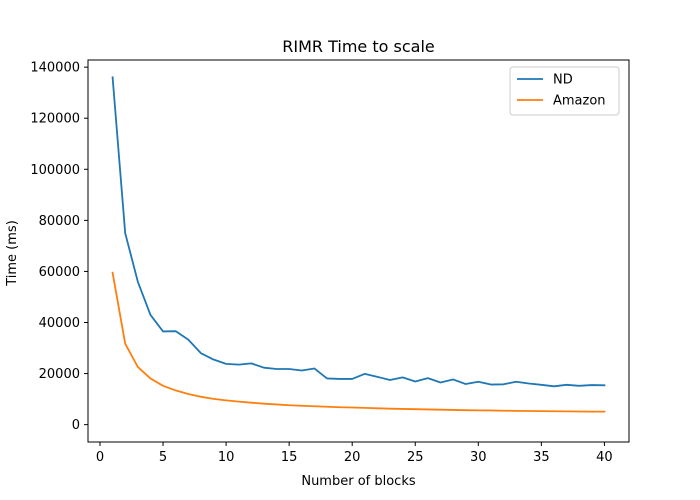 The height and width of the screenshot is (500, 700). Describe the element at coordinates (478, 457) in the screenshot. I see `x-tick-label: 30` at that location.